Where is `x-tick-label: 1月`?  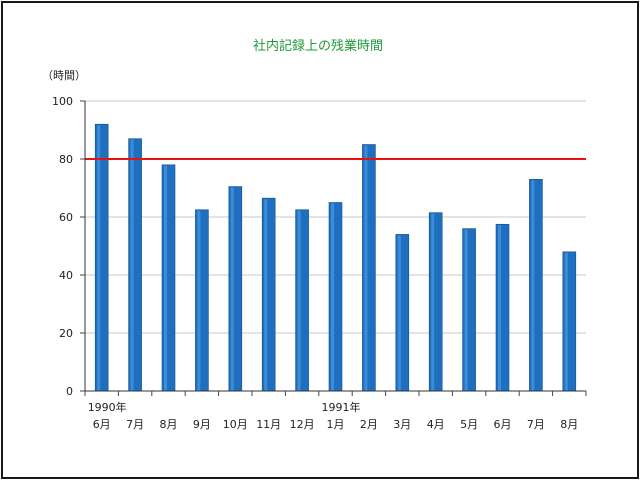 x-tick-label: 1月 is located at coordinates (336, 424).